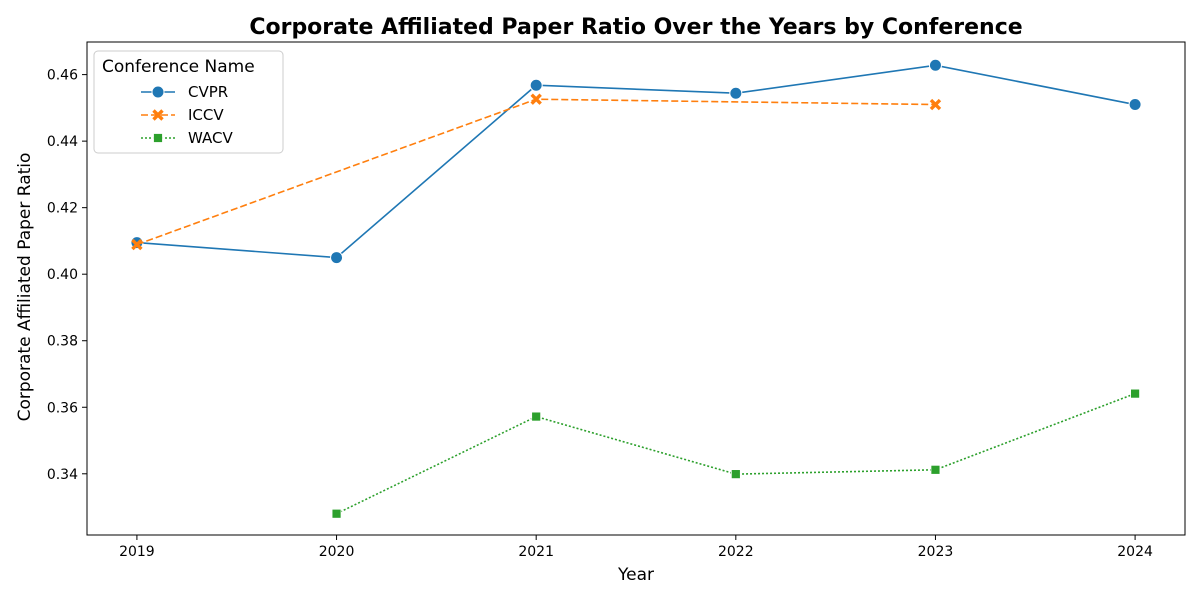 The height and width of the screenshot is (600, 1200). What do you see at coordinates (736, 453) in the screenshot?
I see `series-line-wacv` at bounding box center [736, 453].